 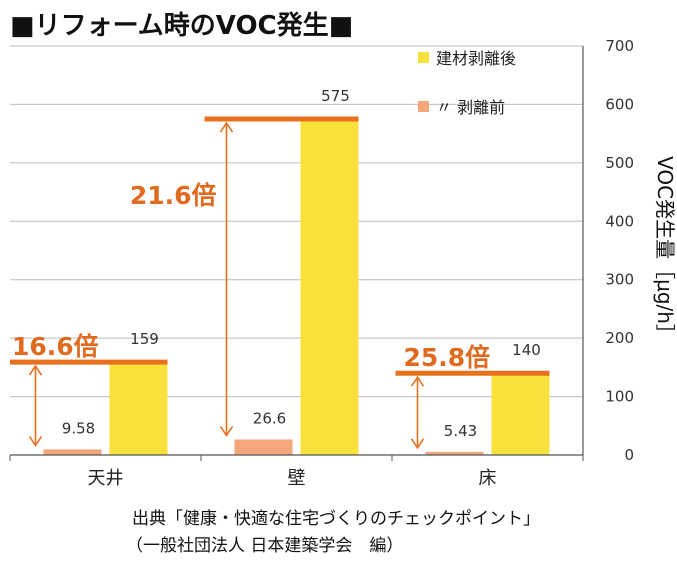 I want to click on category-label: 天井, so click(x=106, y=478).